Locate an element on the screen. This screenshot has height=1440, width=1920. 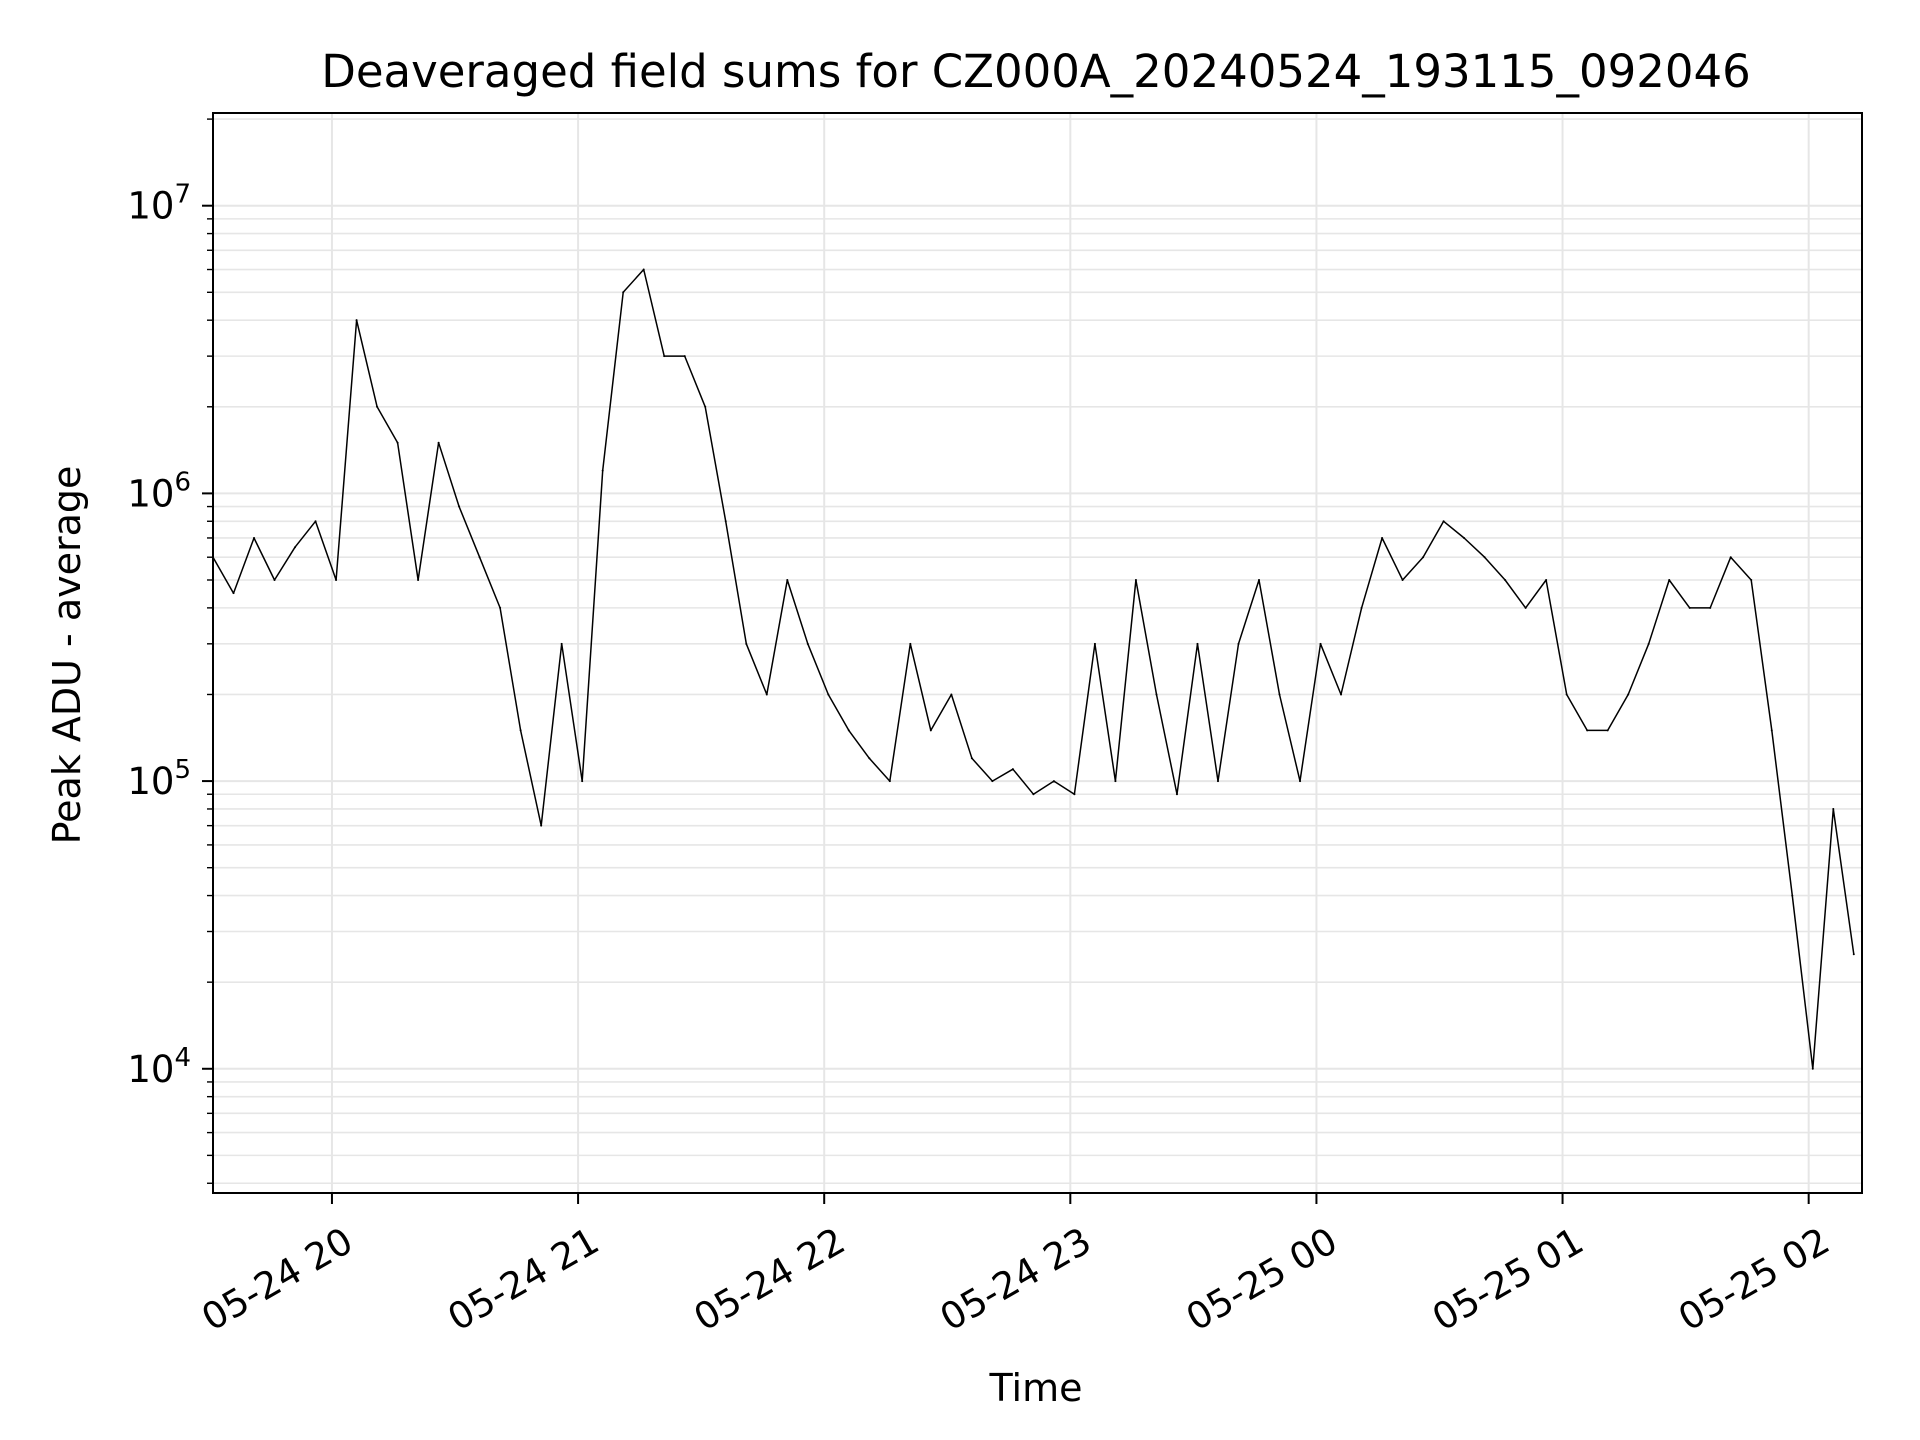
y-tick-label: 107 is located at coordinates (159, 204).